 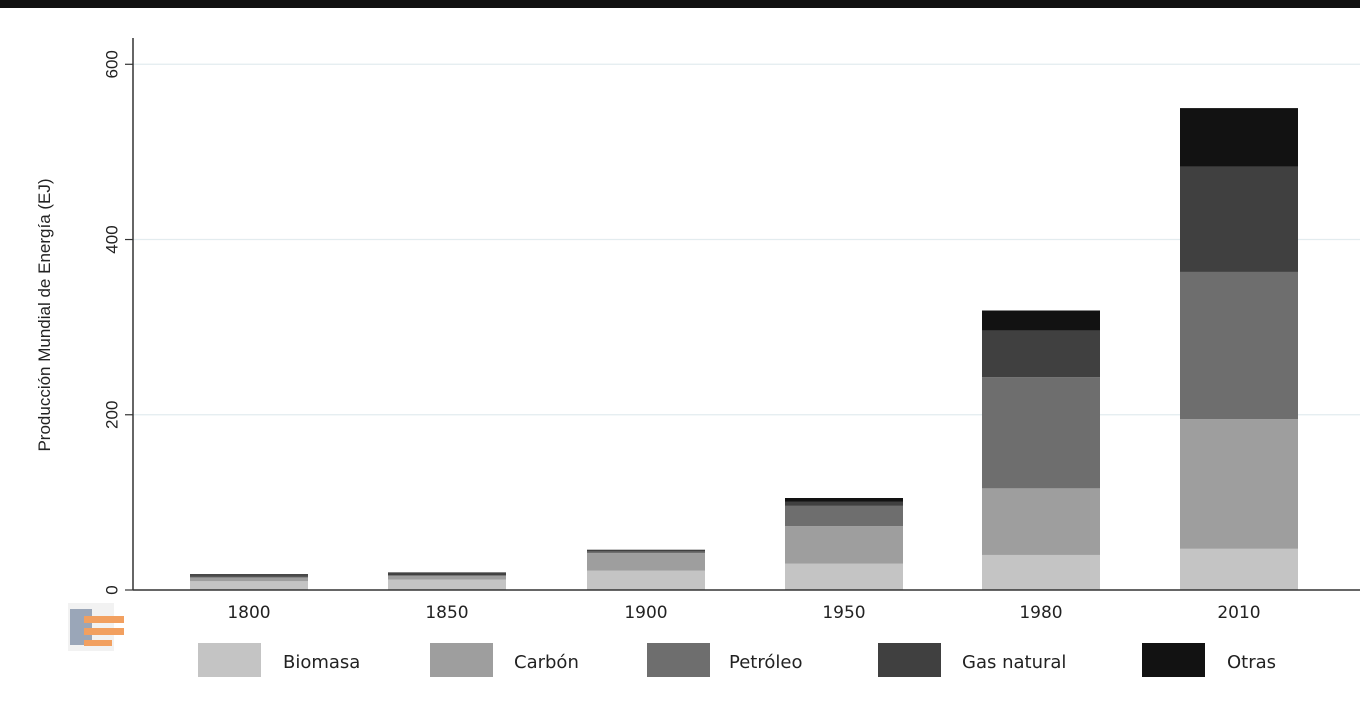 I want to click on x-tick-label: 1800, so click(x=248, y=613).